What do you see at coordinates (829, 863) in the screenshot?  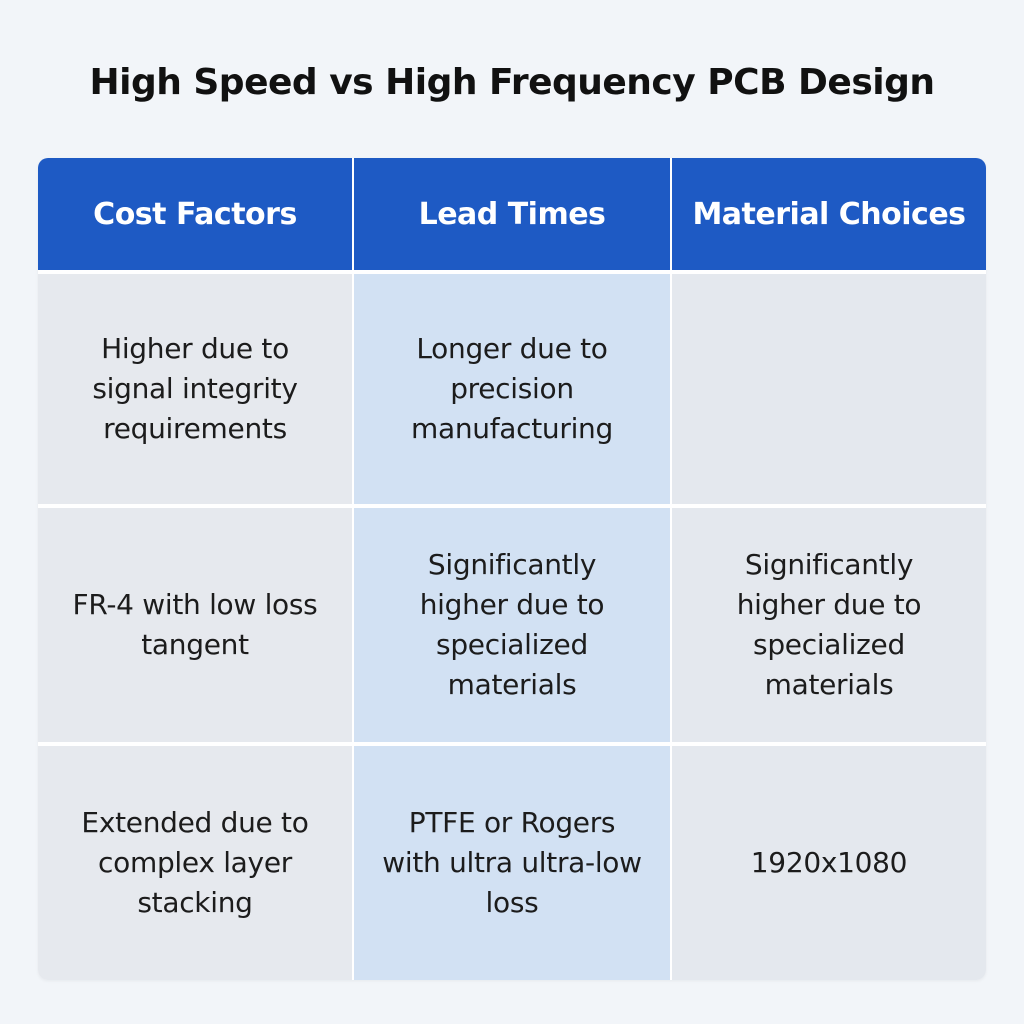 I see `table-cell-r3-c3: 1920x1080` at bounding box center [829, 863].